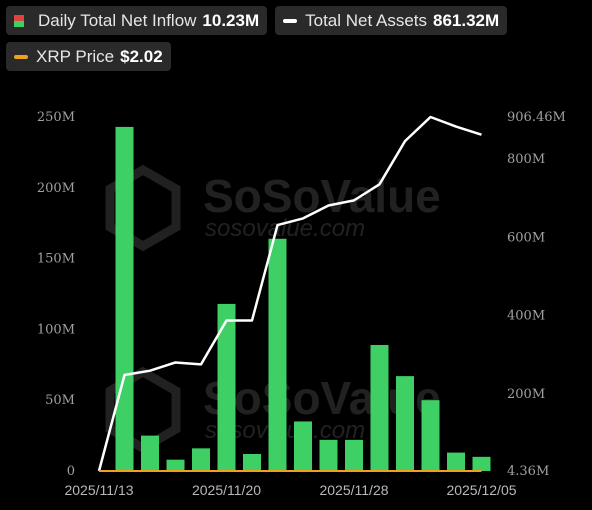  What do you see at coordinates (143, 208) in the screenshot?
I see `watermark-logo-icon` at bounding box center [143, 208].